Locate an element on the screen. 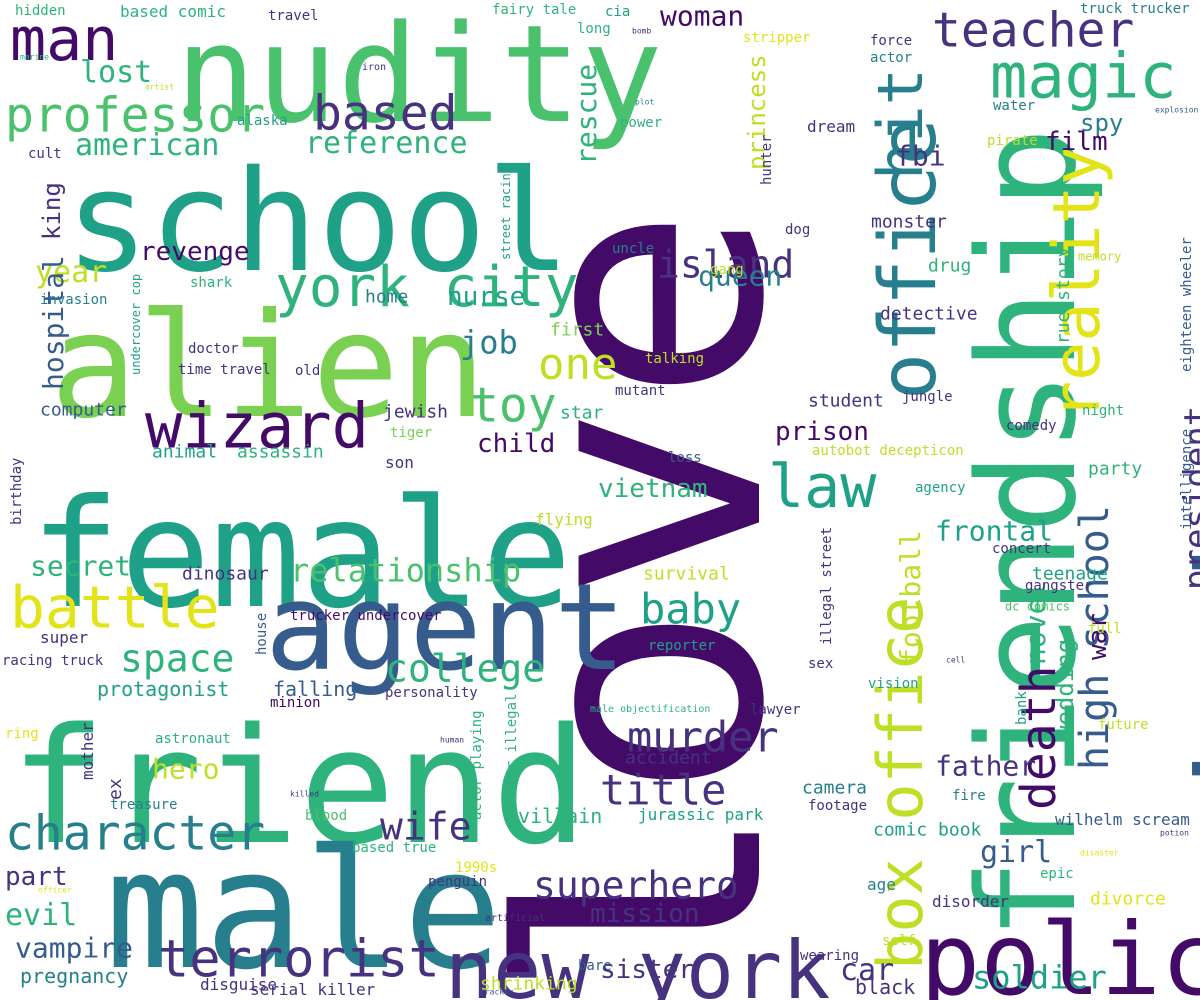  word: actor playing is located at coordinates (477, 765).